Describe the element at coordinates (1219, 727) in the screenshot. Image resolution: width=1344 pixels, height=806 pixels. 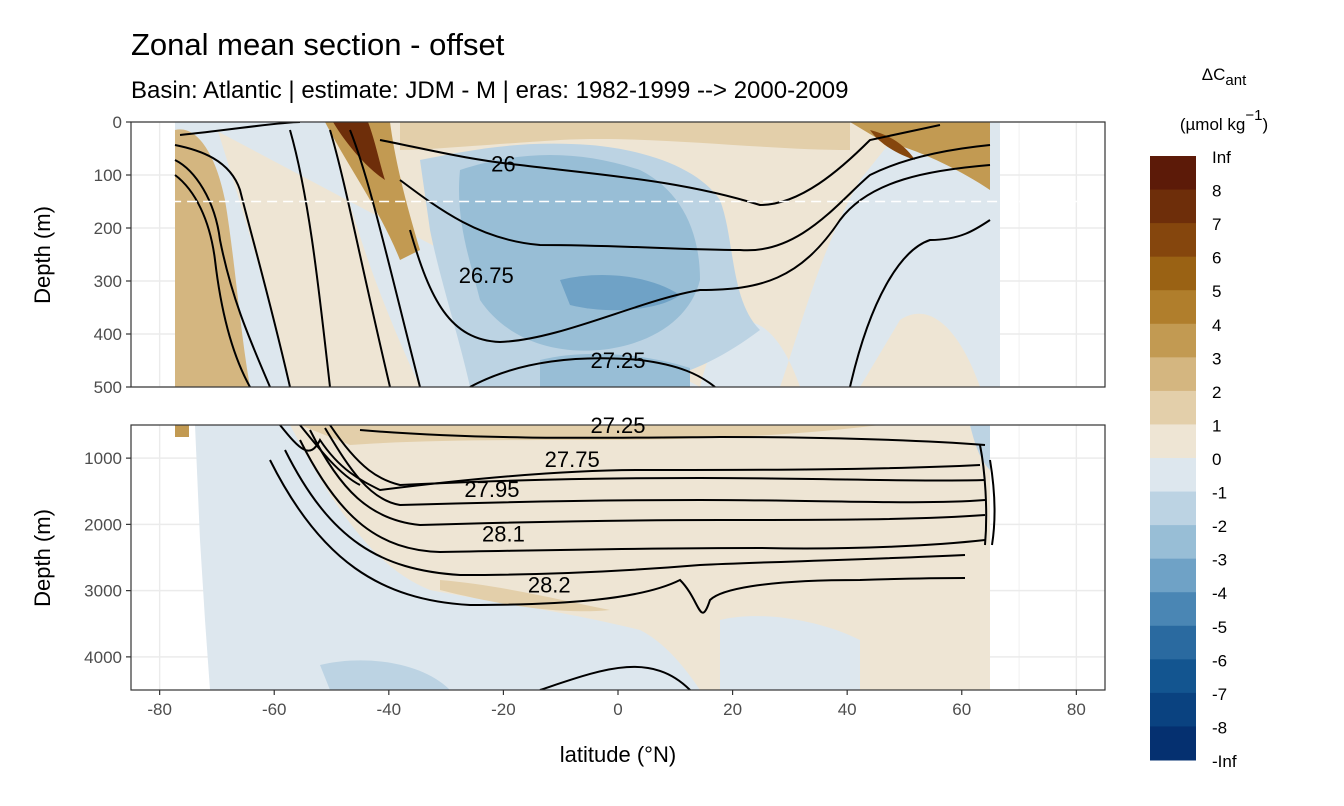
I see `legend-label: -8` at that location.